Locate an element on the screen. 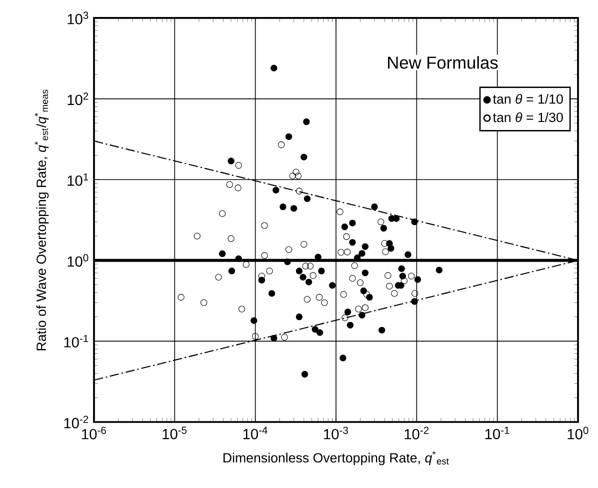  y-tick-label: 10$^{1}$ is located at coordinates (78, 179).